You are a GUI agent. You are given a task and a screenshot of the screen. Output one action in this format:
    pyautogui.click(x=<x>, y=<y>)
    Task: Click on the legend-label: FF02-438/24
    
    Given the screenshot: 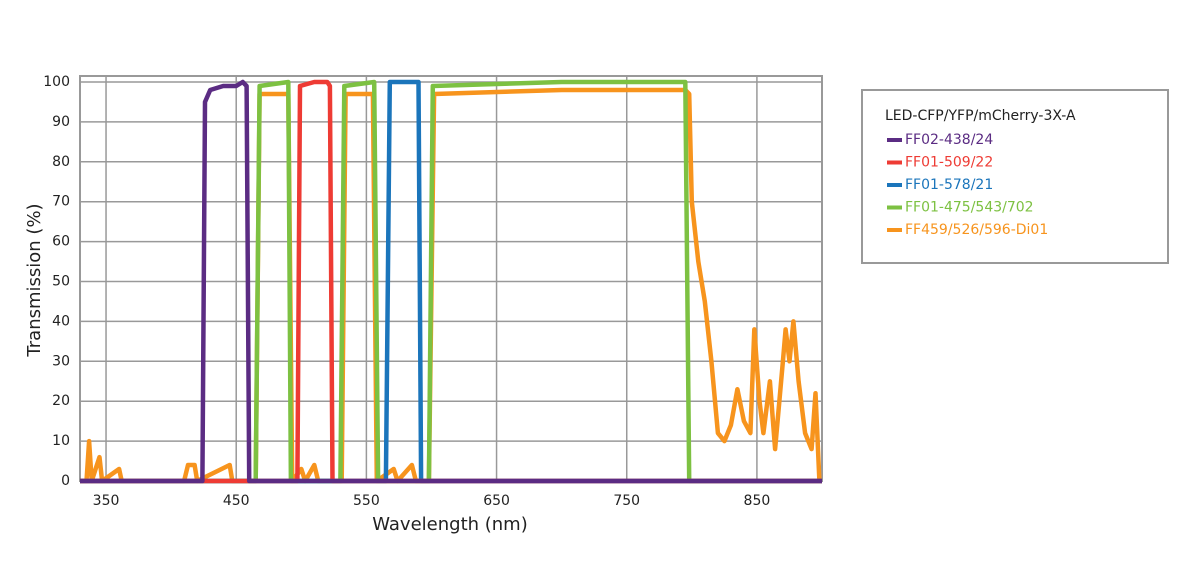 What is the action you would take?
    pyautogui.click(x=949, y=140)
    